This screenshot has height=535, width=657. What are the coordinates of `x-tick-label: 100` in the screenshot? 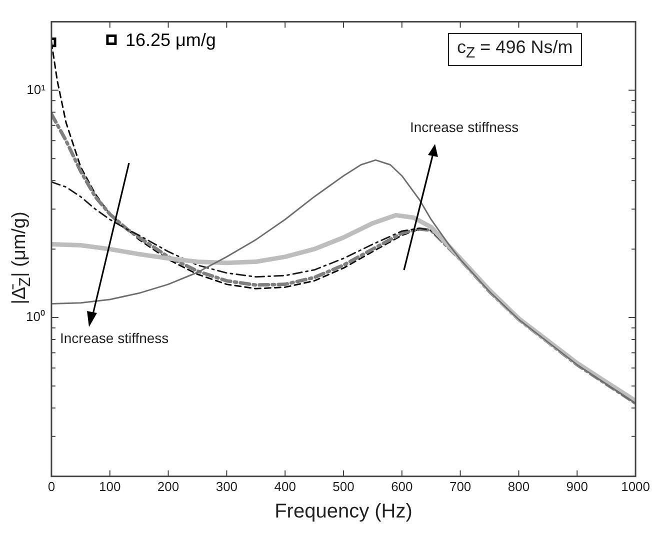 It's located at (110, 486).